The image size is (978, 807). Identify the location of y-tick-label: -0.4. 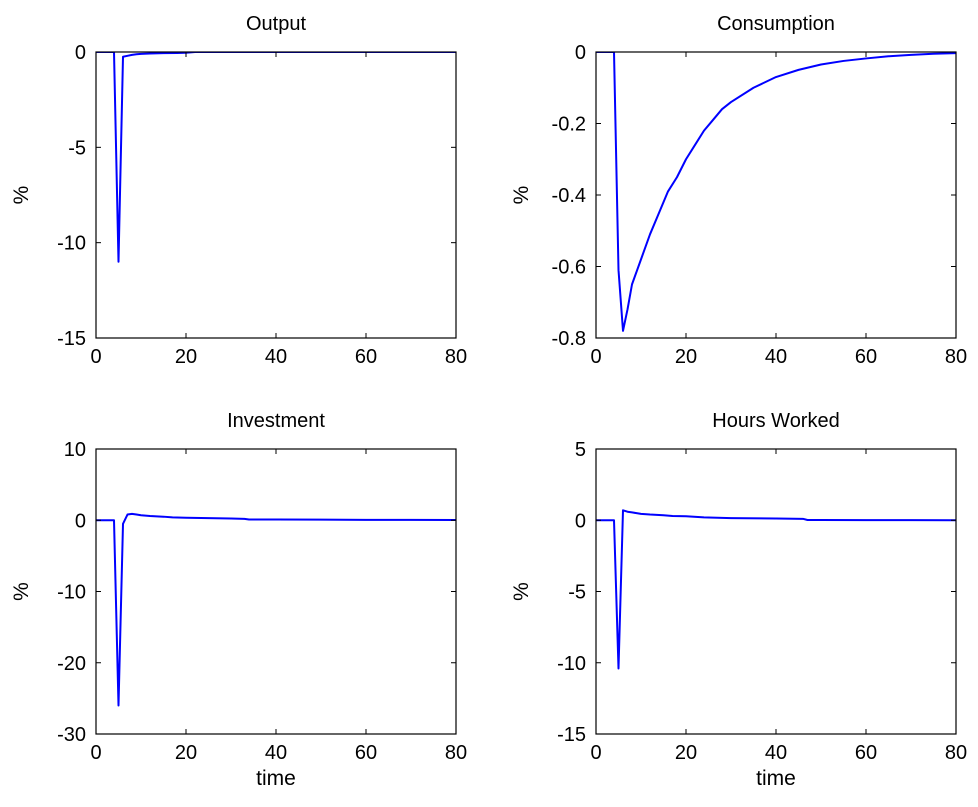
(569, 196).